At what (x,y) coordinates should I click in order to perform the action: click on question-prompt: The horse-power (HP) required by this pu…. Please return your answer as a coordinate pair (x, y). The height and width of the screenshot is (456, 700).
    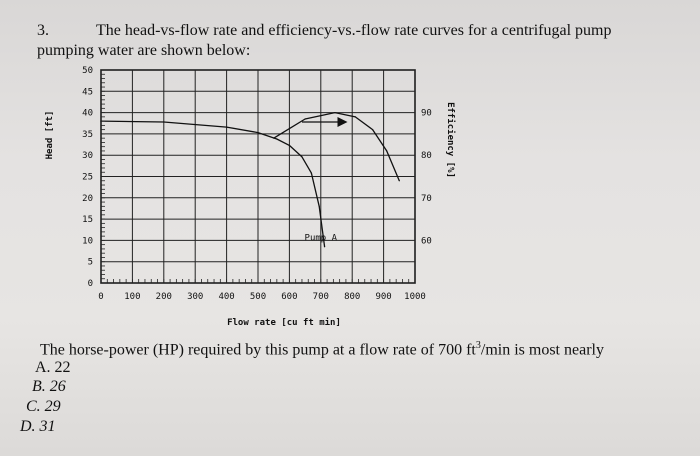
    Looking at the image, I should click on (322, 349).